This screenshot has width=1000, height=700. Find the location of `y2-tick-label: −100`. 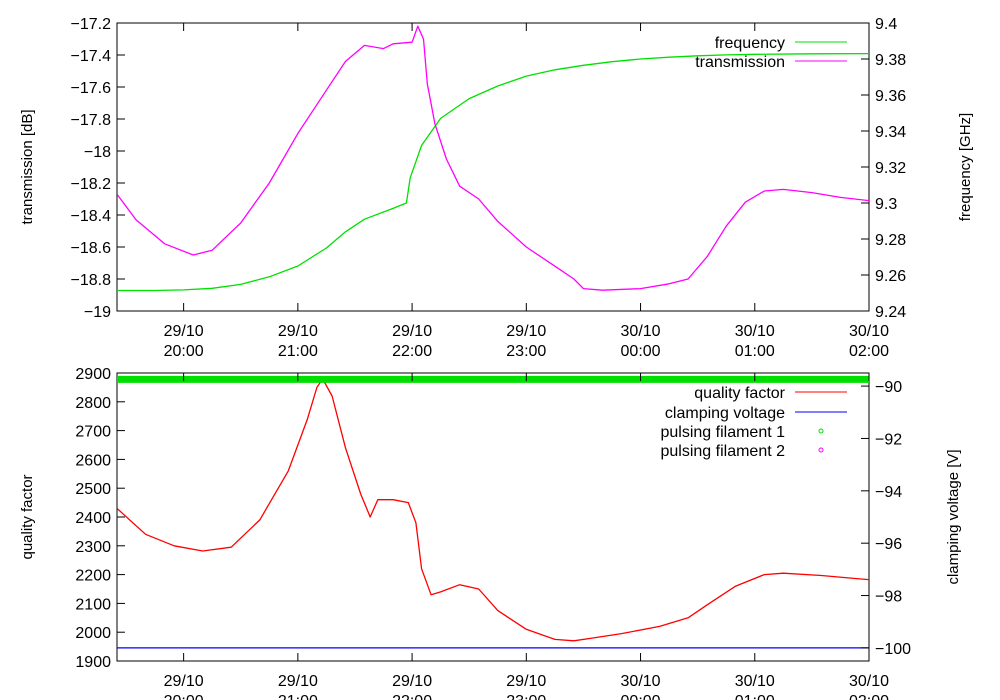

y2-tick-label: −100 is located at coordinates (893, 649).